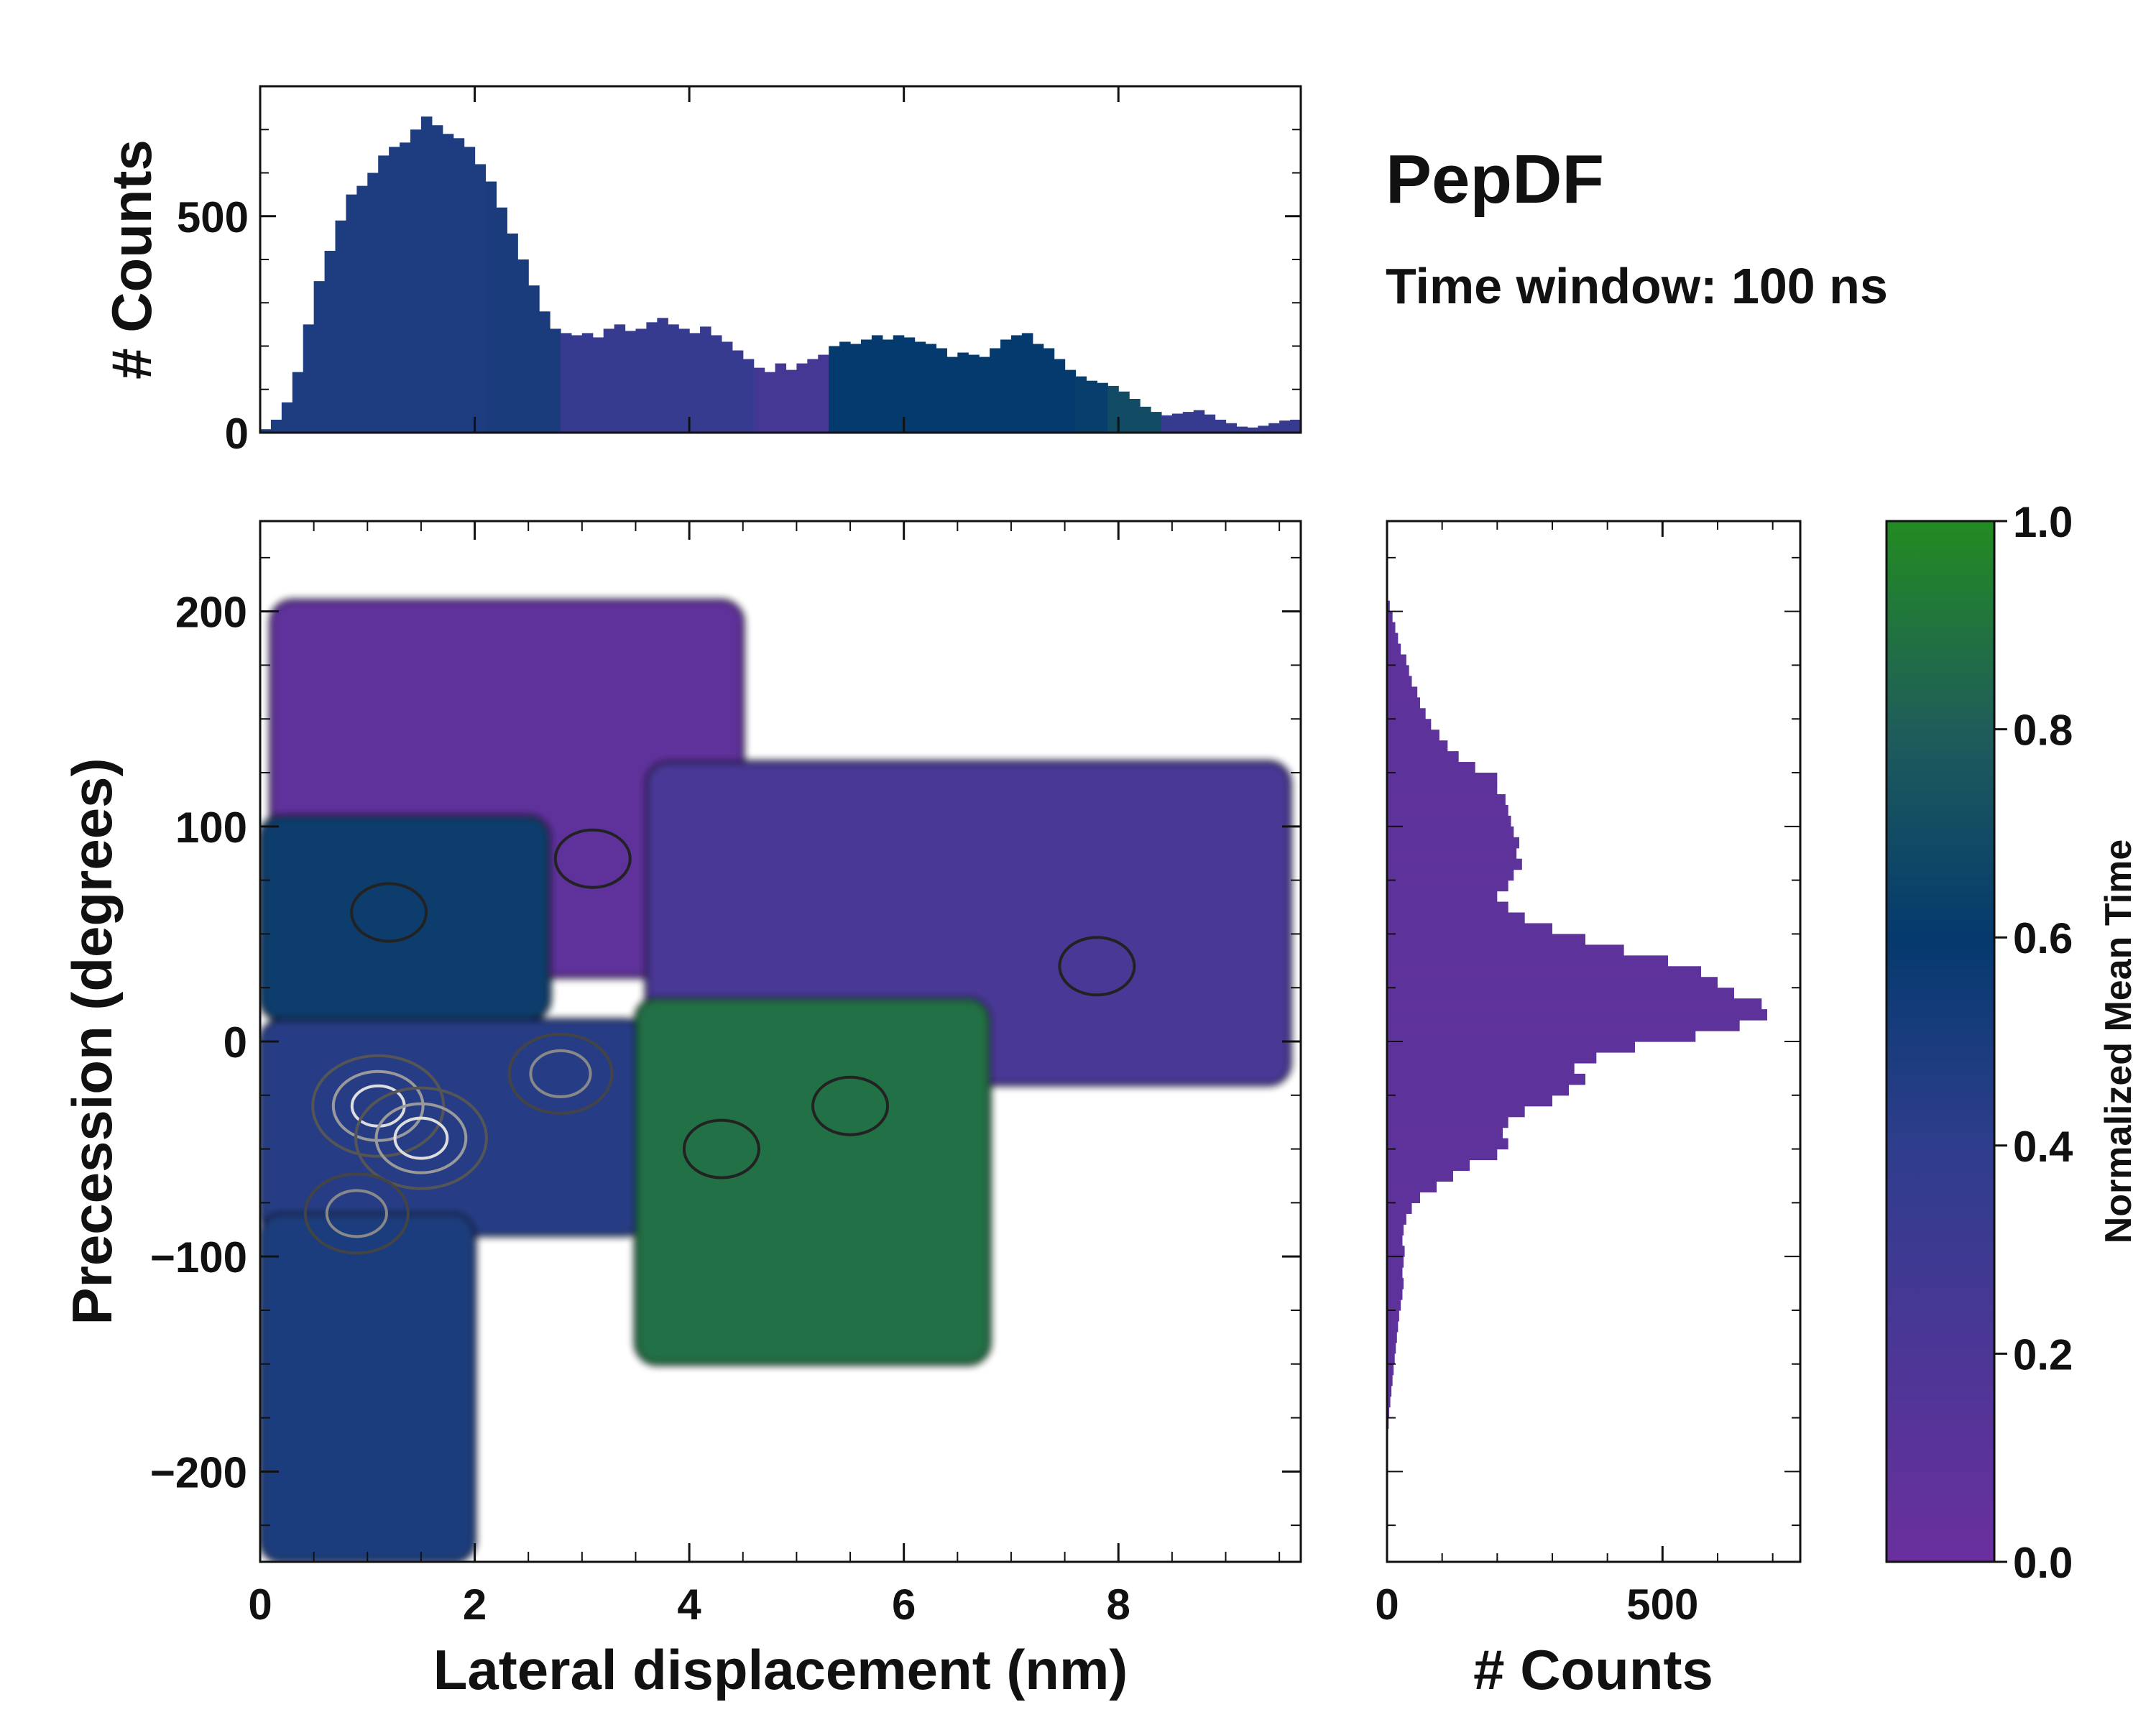 Image resolution: width=2156 pixels, height=1725 pixels. I want to click on right-histogram-bars, so click(1577, 1030).